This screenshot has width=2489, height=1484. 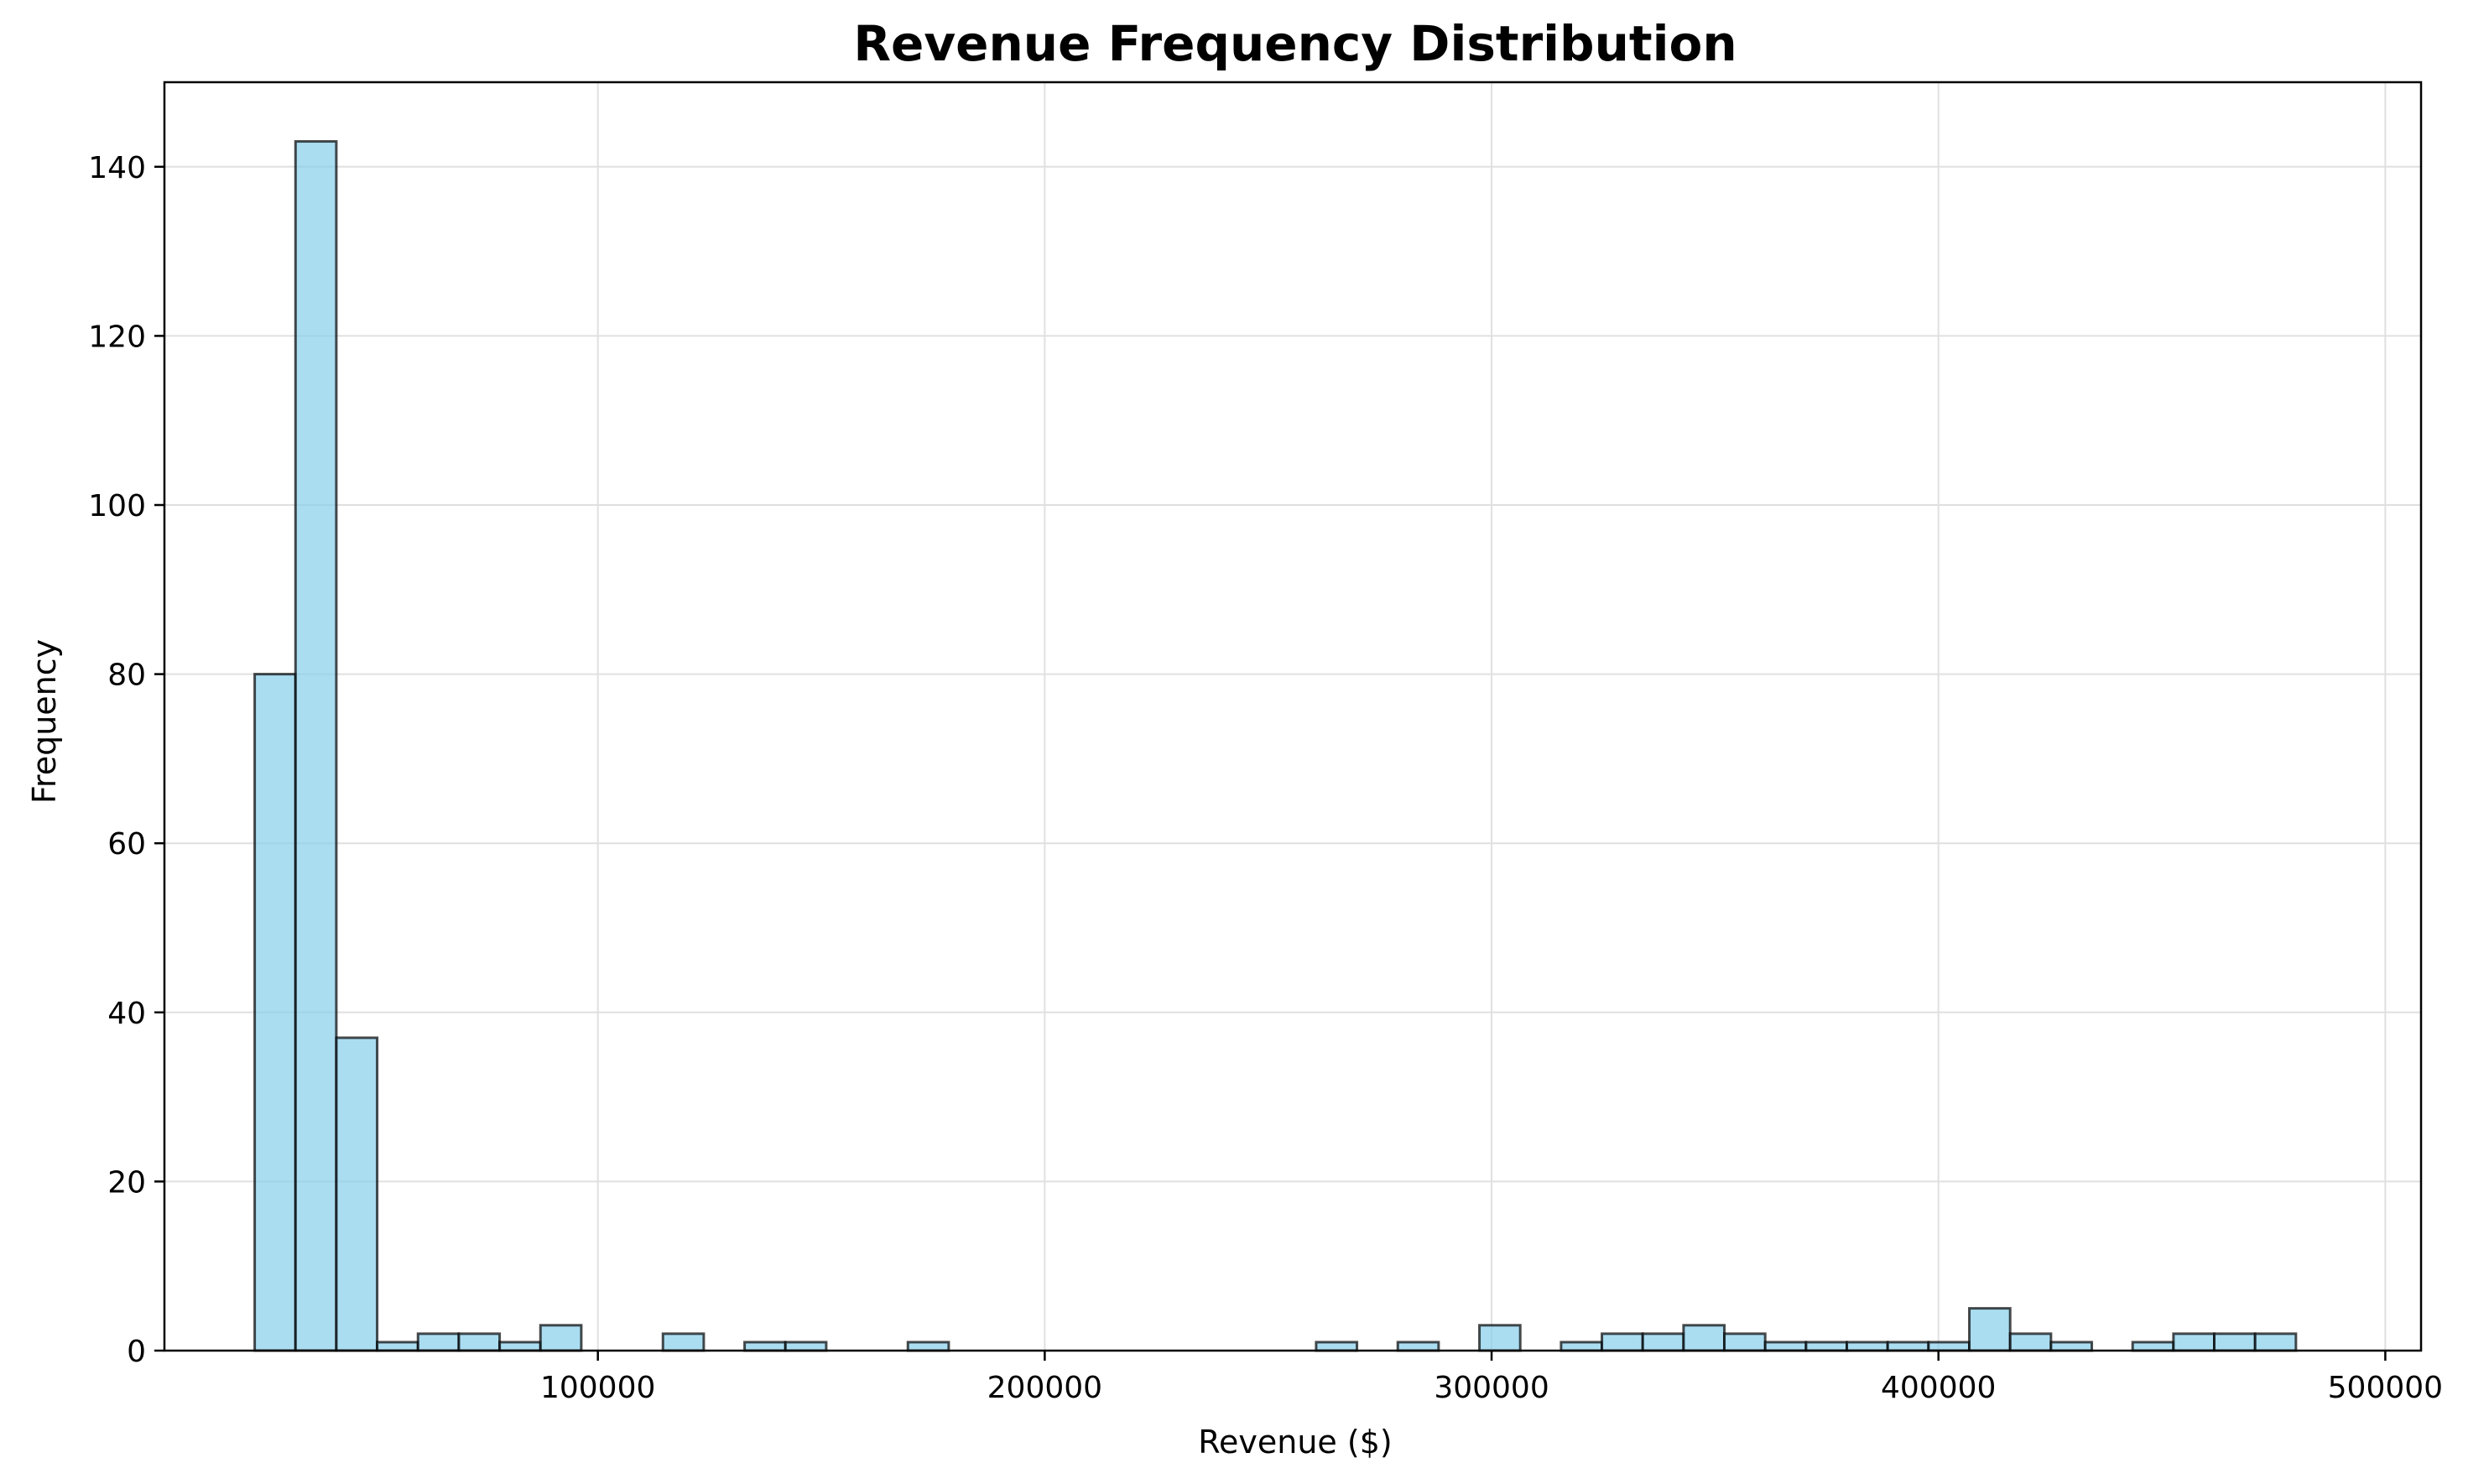 What do you see at coordinates (1295, 43) in the screenshot?
I see `chart-title: Revenue Frequency Distribution` at bounding box center [1295, 43].